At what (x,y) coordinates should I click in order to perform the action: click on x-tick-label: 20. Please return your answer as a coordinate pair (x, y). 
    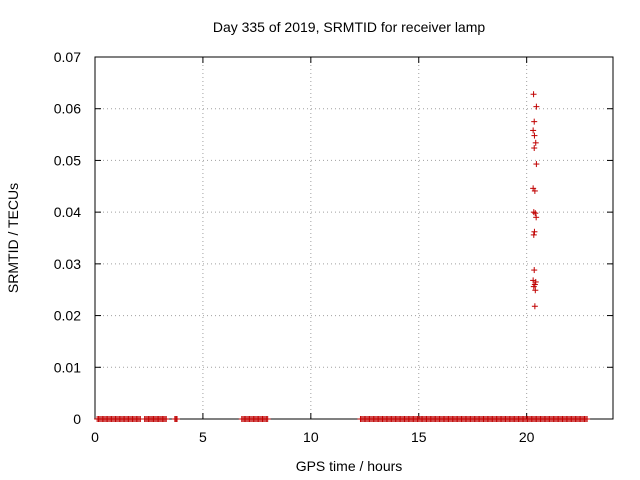
    Looking at the image, I should click on (527, 437).